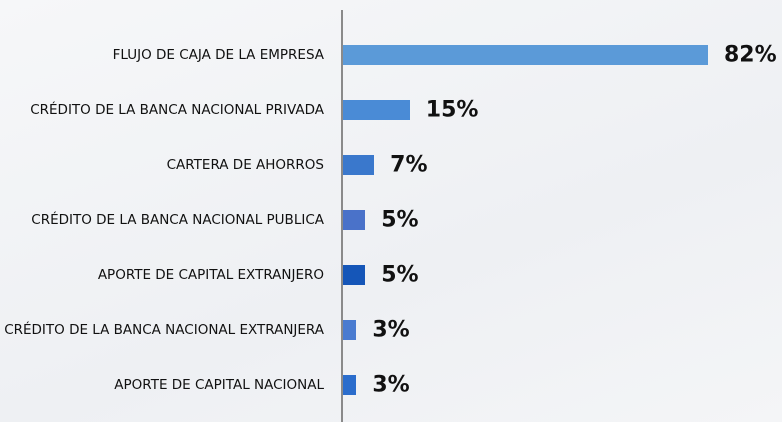 Image resolution: width=782 pixels, height=422 pixels. What do you see at coordinates (177, 220) in the screenshot?
I see `category-label: CRÉDITO DE LA BANCA NACIONAL PUBLICA` at bounding box center [177, 220].